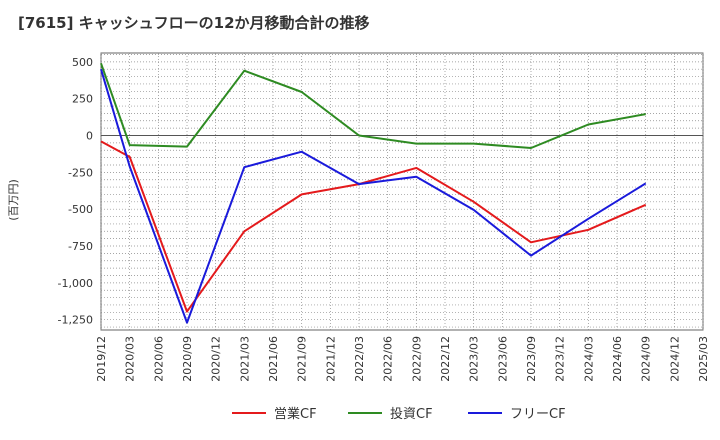  Describe the element at coordinates (75, 191) in the screenshot. I see `y-axis-ticks: 500 250 0 -250 -500 -750 -1,000 -1,250` at that location.